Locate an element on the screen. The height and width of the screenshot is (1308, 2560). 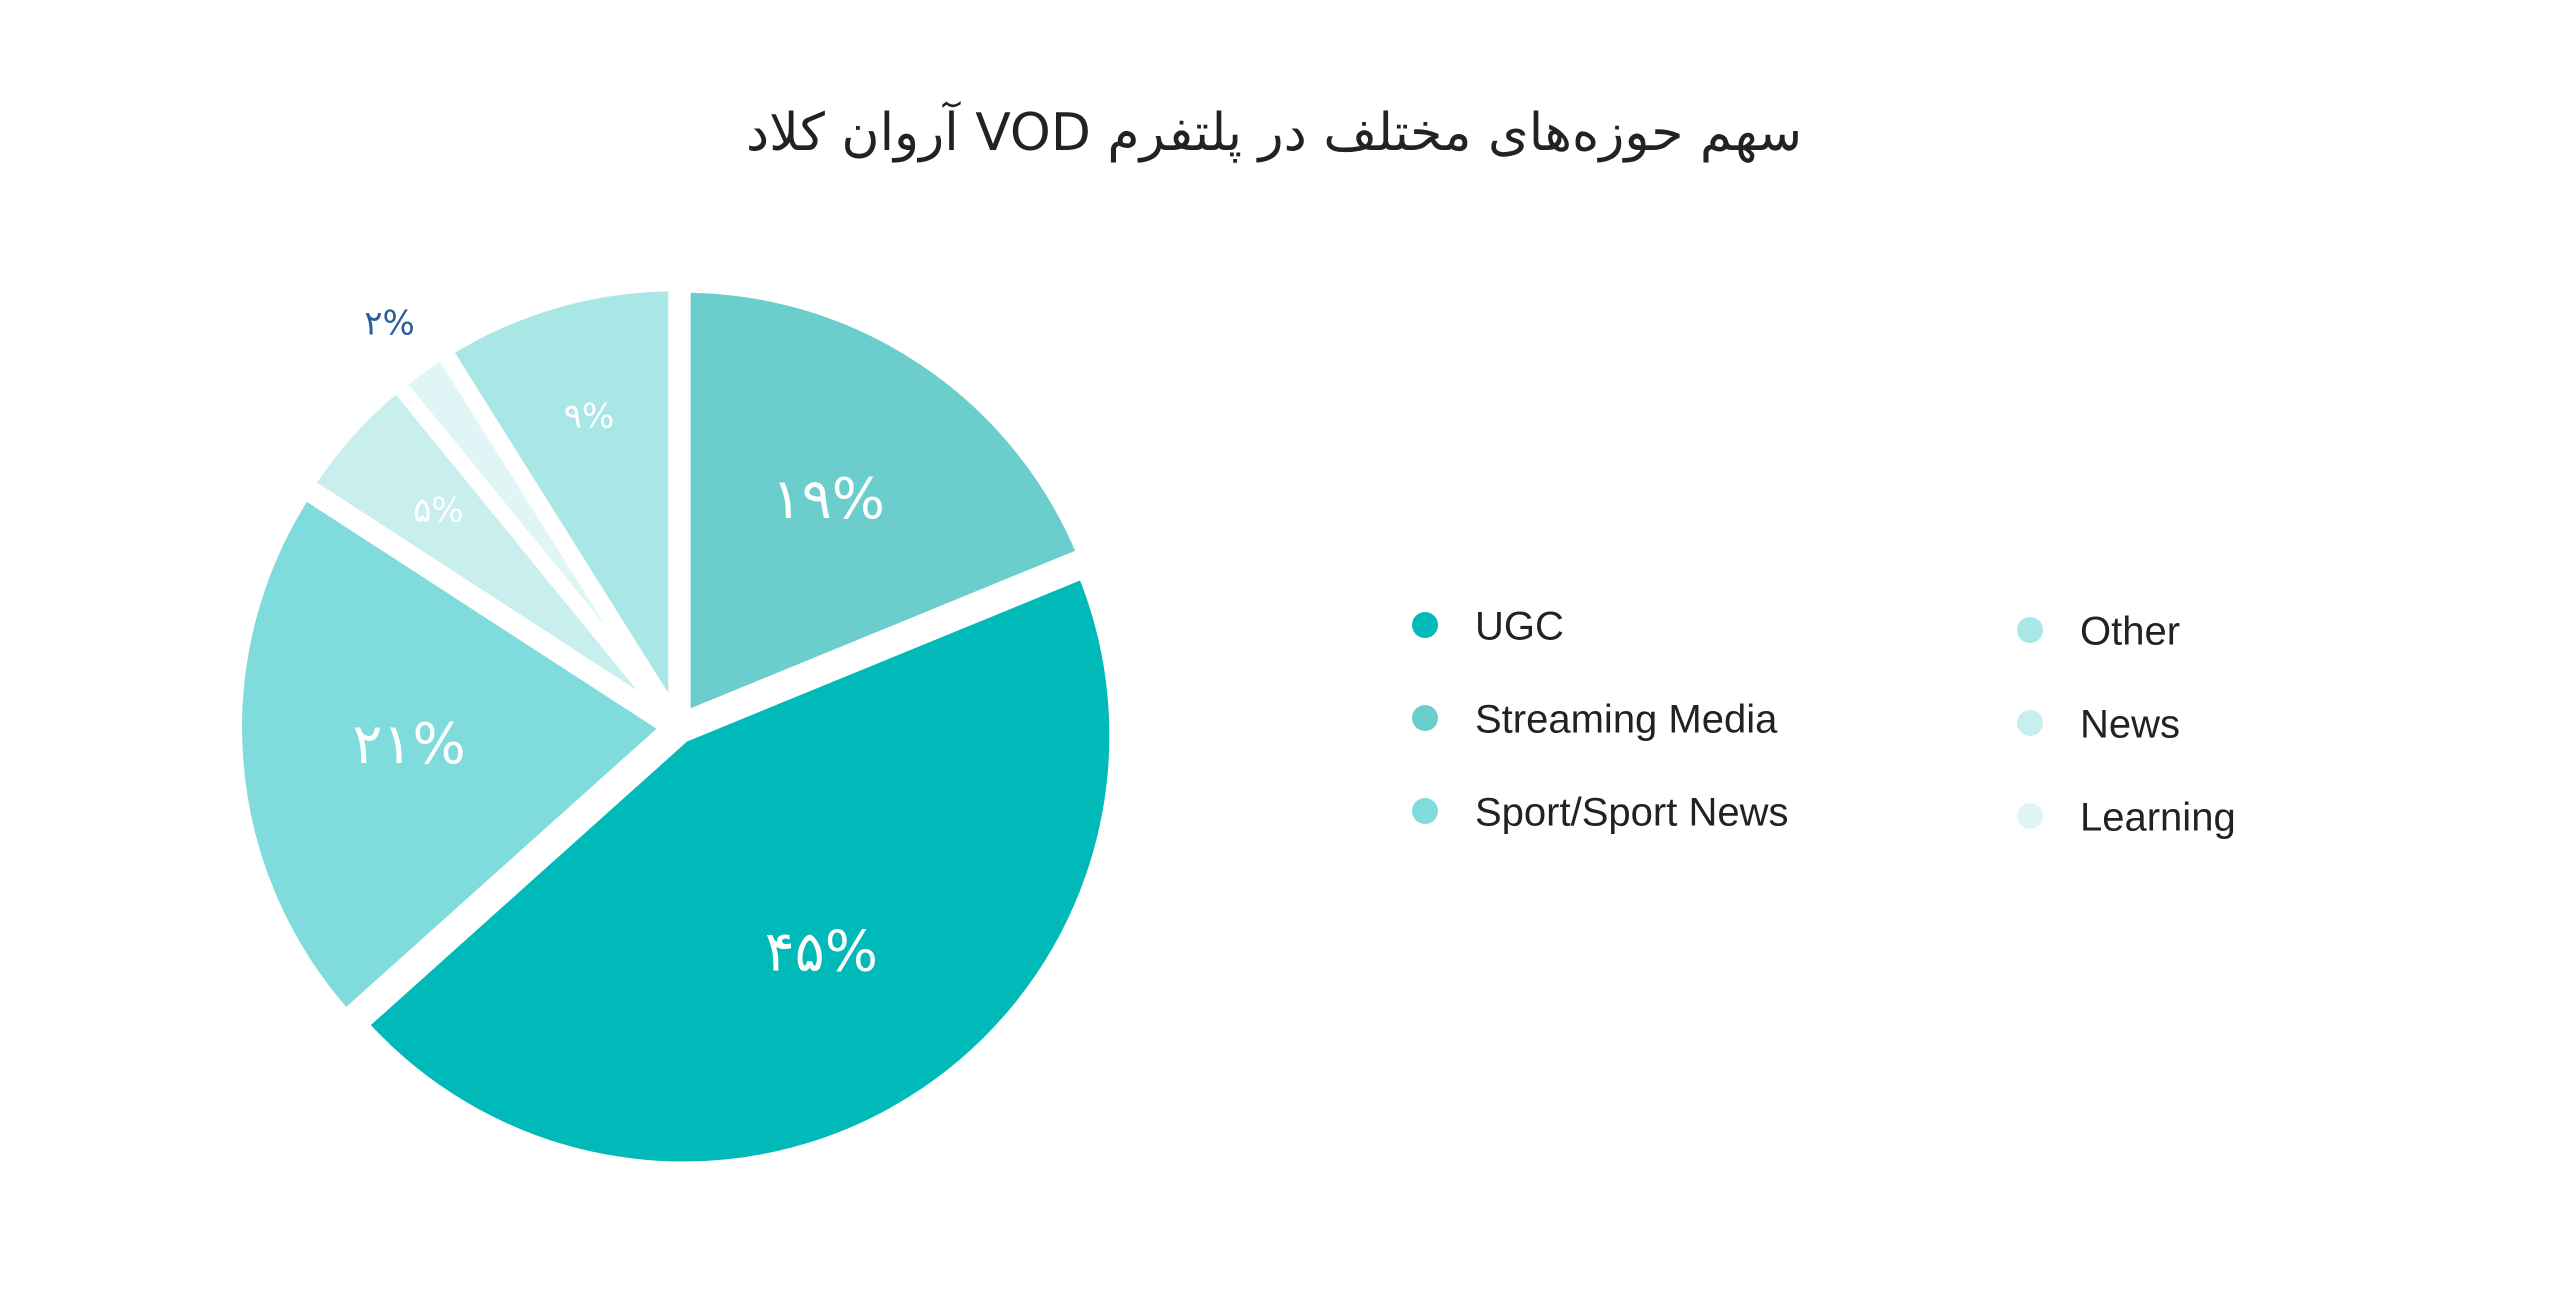
legend-label: Learning is located at coordinates (2158, 818).